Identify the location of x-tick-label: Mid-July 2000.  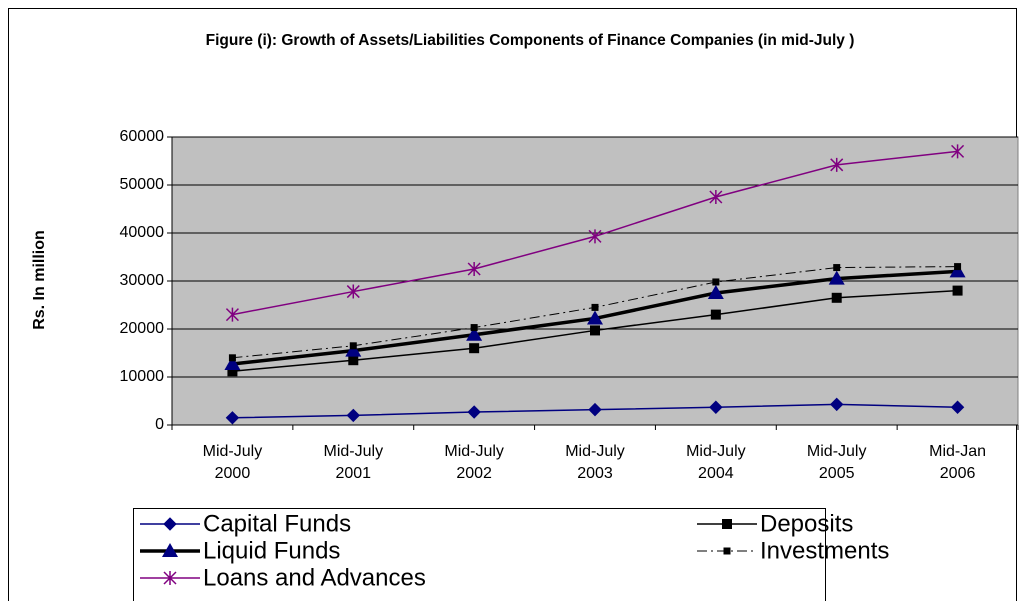
(232, 462).